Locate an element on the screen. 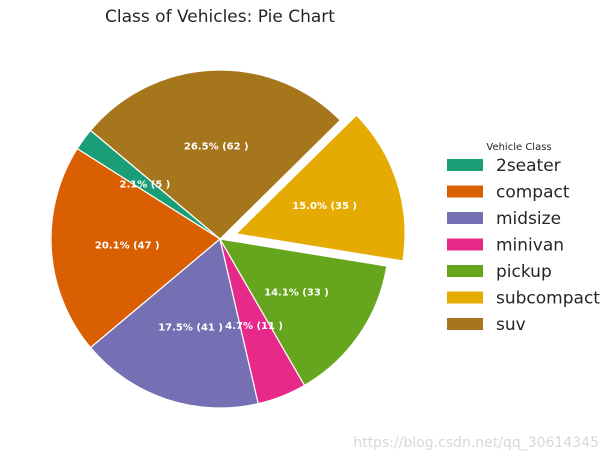  slice-label-subcompact: 15.0% (35 ) is located at coordinates (324, 206).